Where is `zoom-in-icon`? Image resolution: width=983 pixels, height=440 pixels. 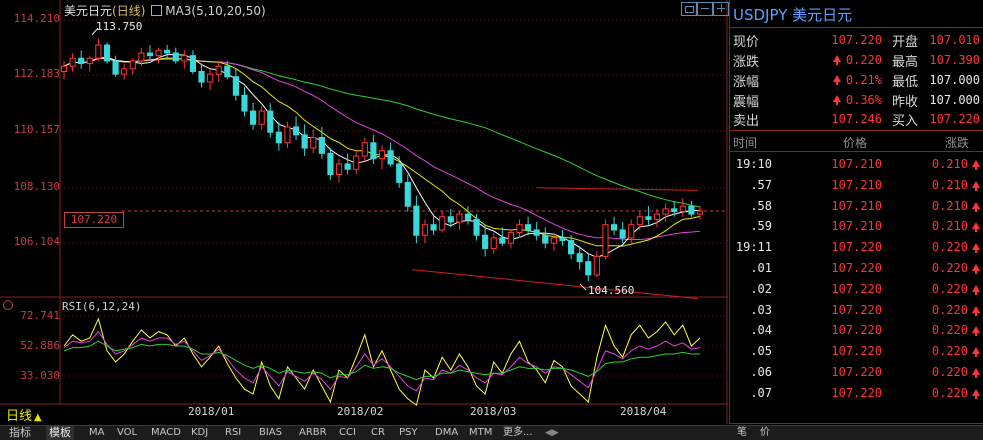 zoom-in-icon is located at coordinates (721, 9).